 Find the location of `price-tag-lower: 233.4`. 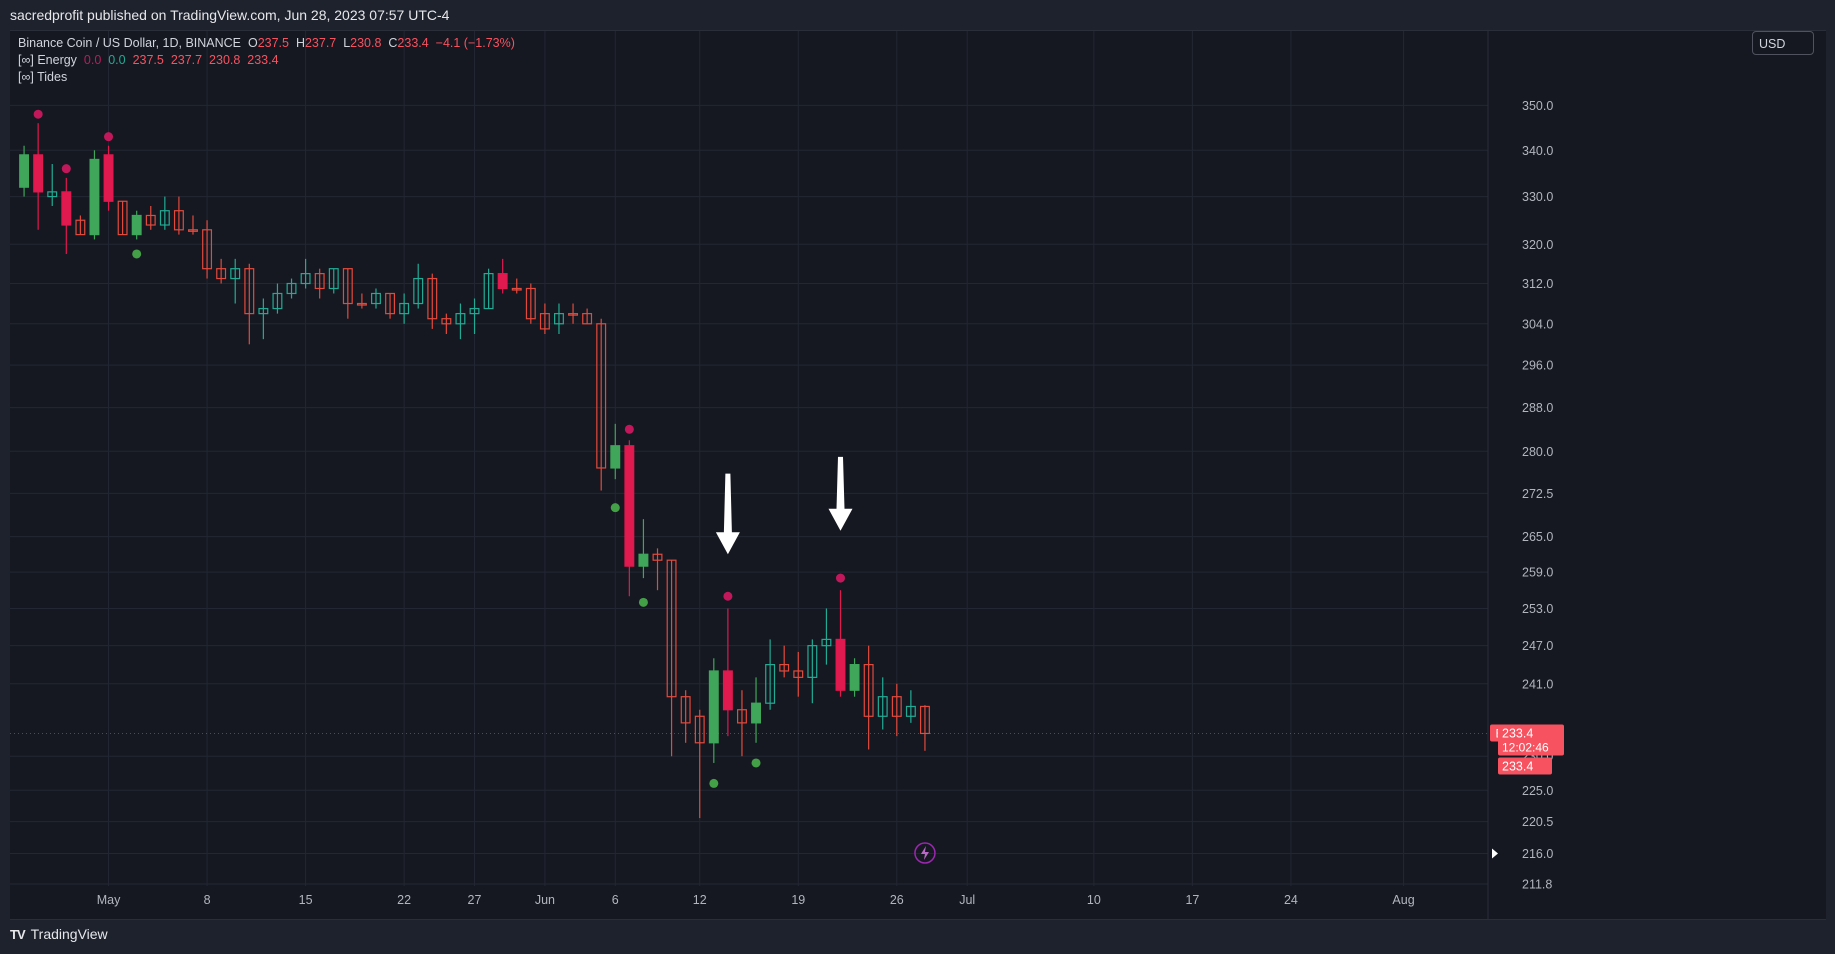

price-tag-lower: 233.4 is located at coordinates (1517, 766).